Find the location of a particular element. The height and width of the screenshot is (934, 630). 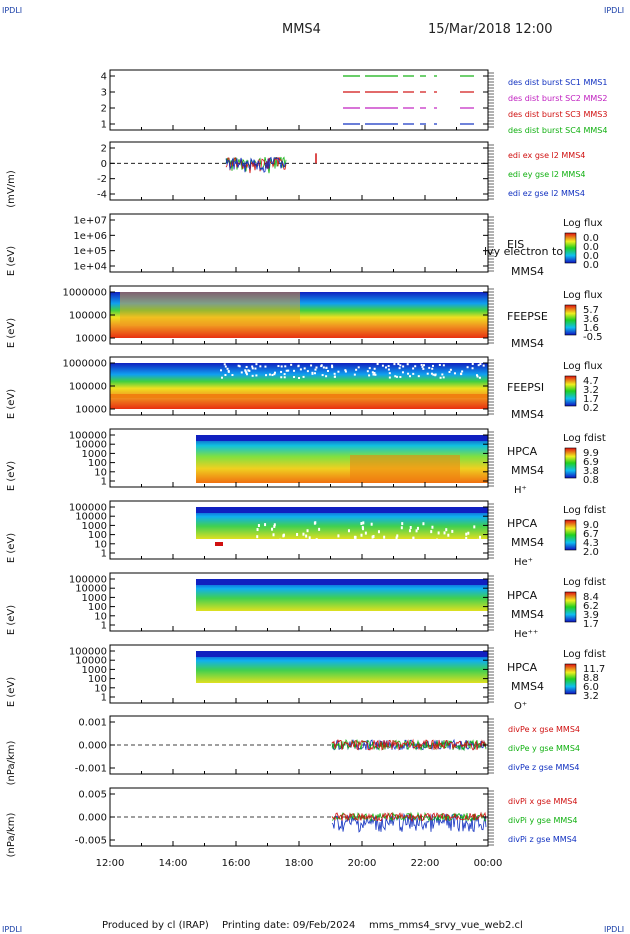

instrument-label: EIS is located at coordinates (515, 244).